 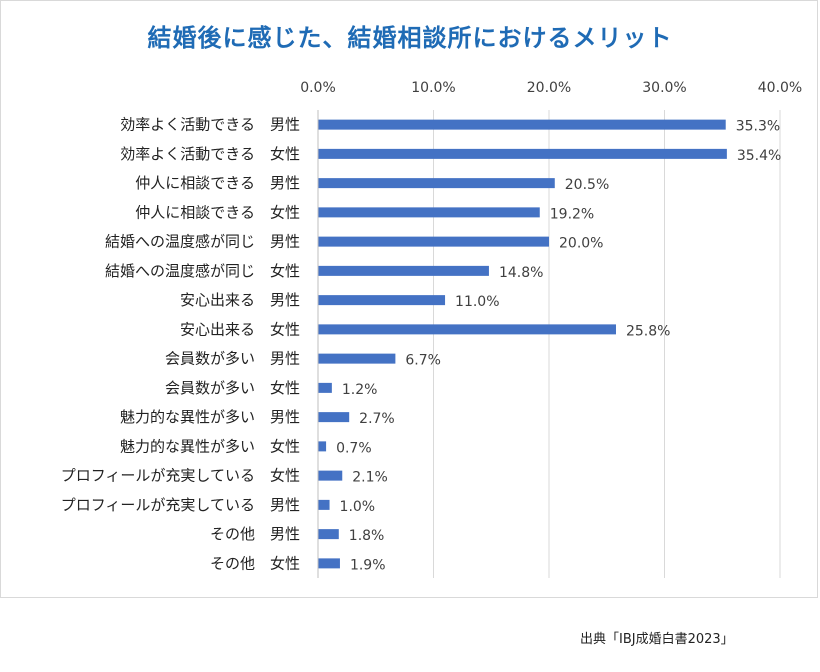 What do you see at coordinates (587, 185) in the screenshot?
I see `data-label: 20.5%` at bounding box center [587, 185].